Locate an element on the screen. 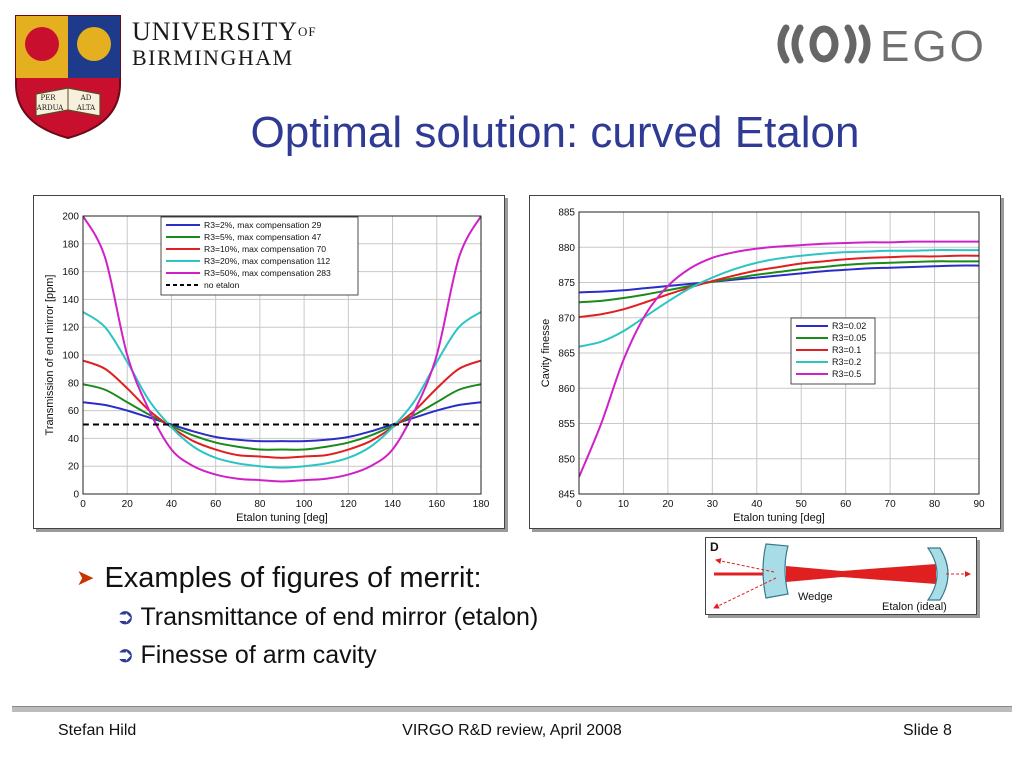 The width and height of the screenshot is (1024, 768). y-tick-label: 870 is located at coordinates (566, 318).